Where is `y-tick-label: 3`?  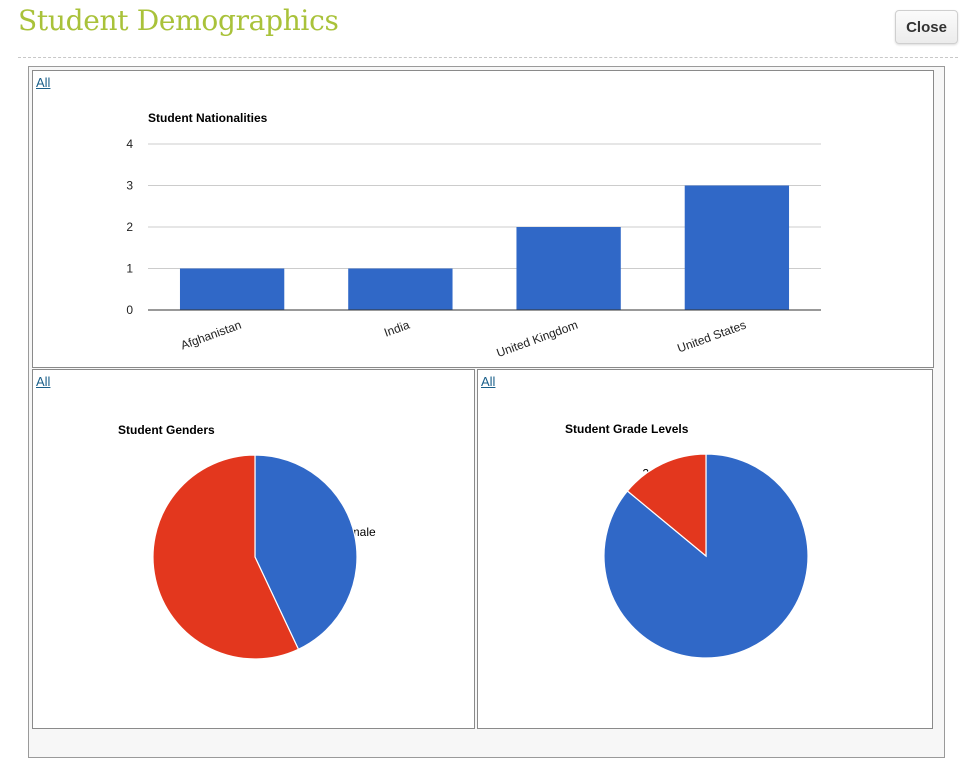
y-tick-label: 3 is located at coordinates (129, 186).